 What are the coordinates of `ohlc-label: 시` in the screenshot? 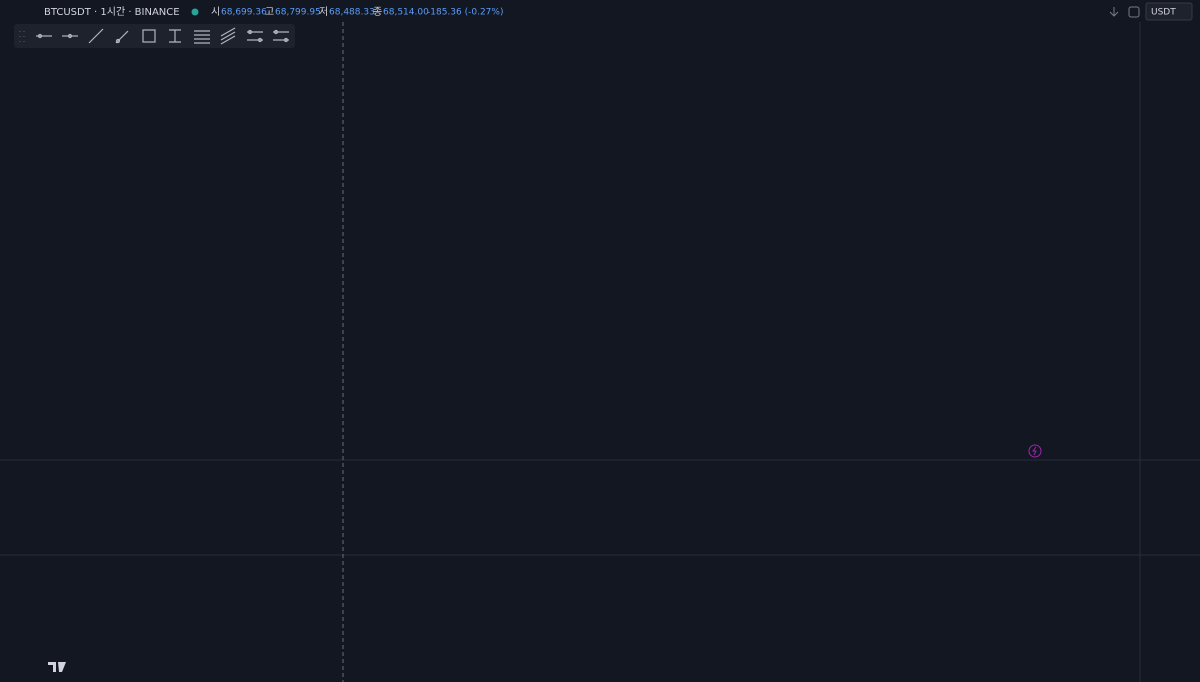 It's located at (215, 12).